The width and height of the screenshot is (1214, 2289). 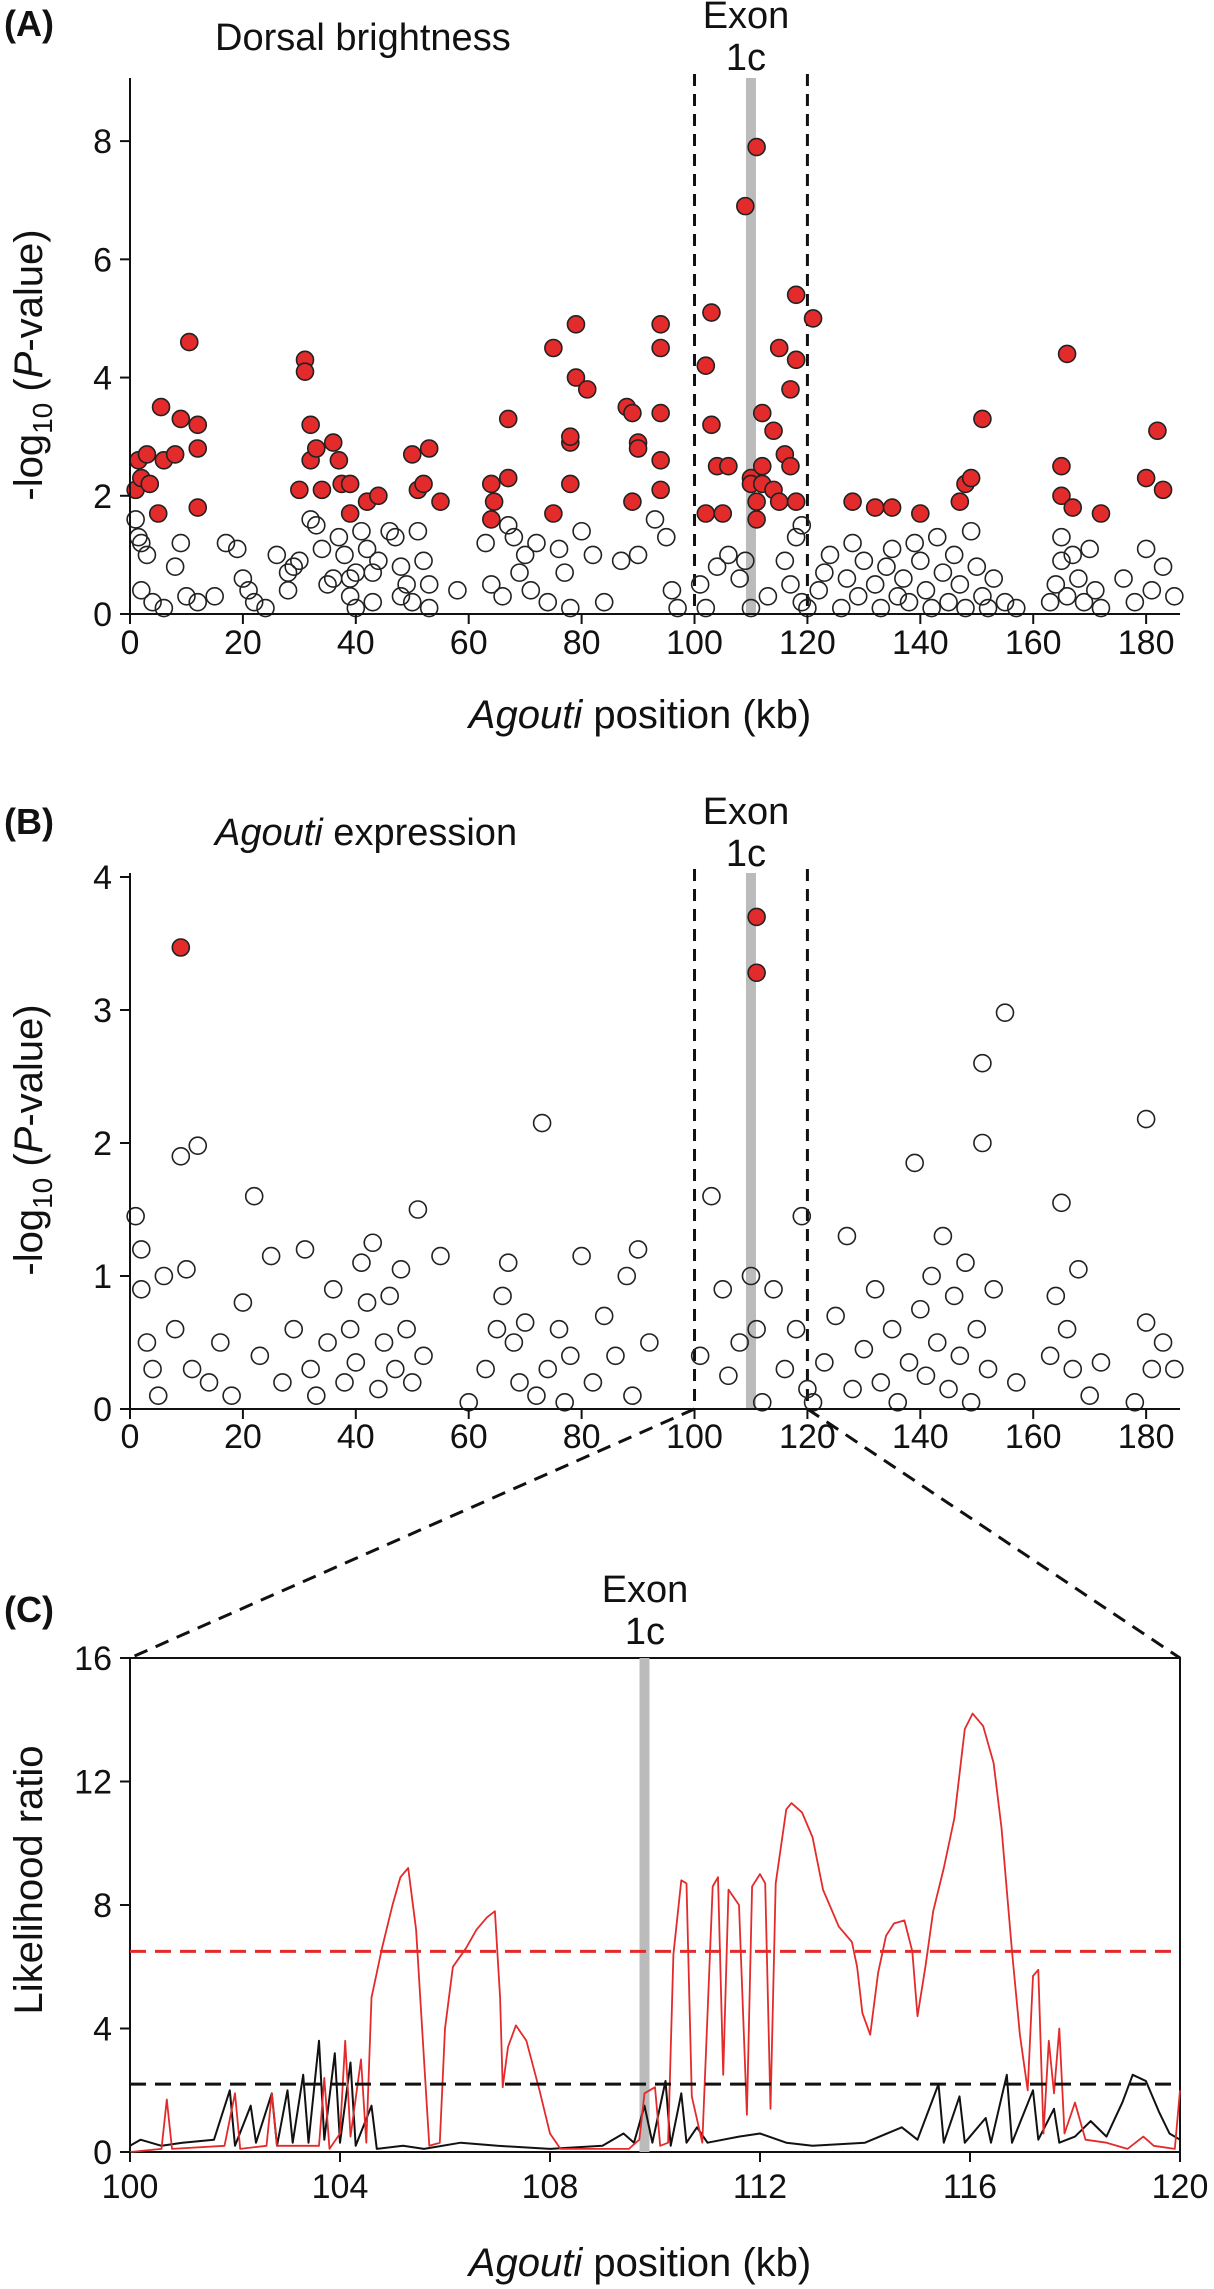 What do you see at coordinates (412, 1533) in the screenshot?
I see `zoom-connector-left` at bounding box center [412, 1533].